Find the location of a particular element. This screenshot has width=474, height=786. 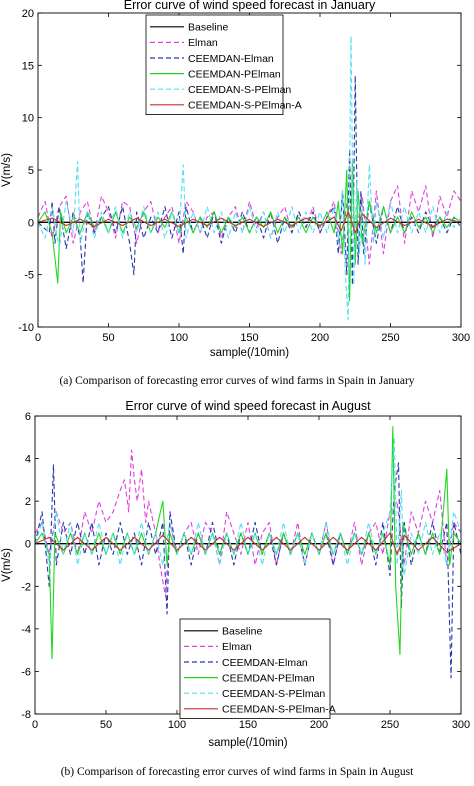

y-tick-label: 10 is located at coordinates (28, 119).